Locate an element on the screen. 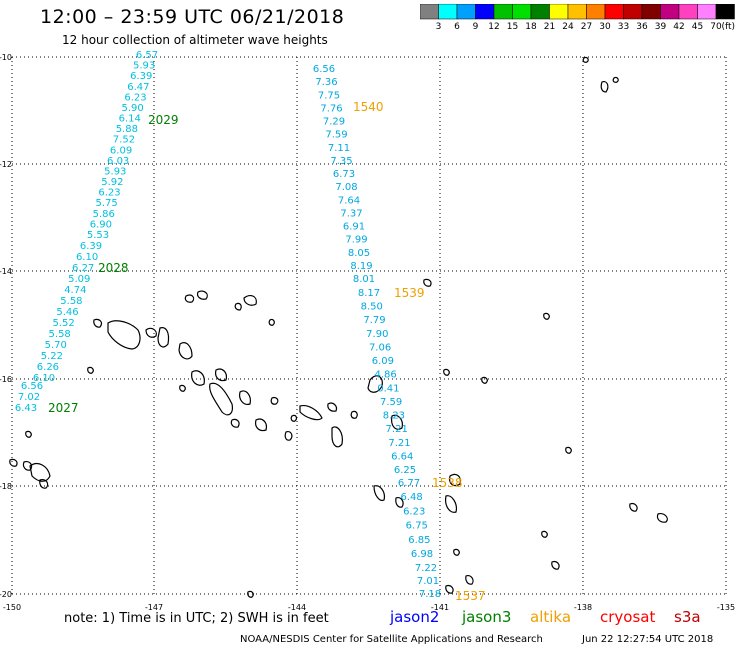 This screenshot has width=740, height=650. colorbar is located at coordinates (577, 12).